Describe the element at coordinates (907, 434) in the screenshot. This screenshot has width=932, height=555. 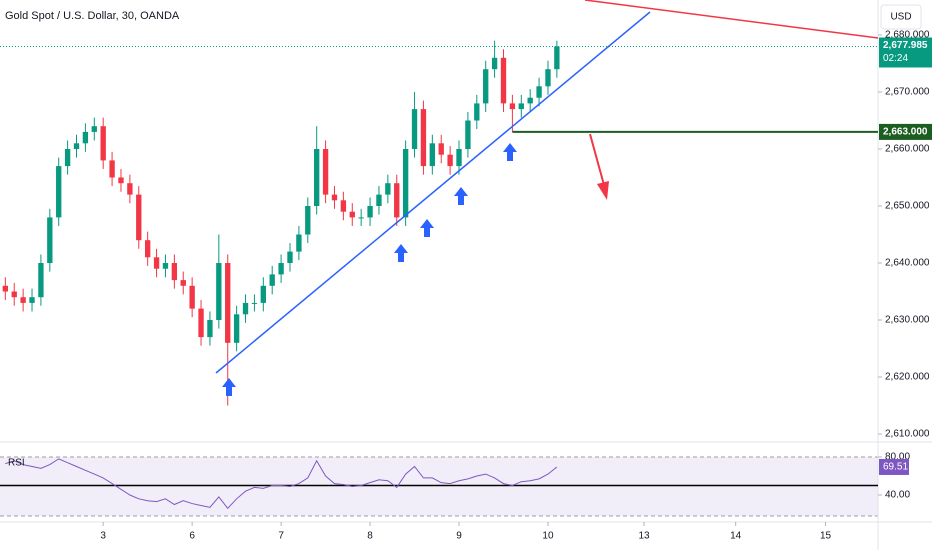
I see `y-tick-label: 2,610.000` at that location.